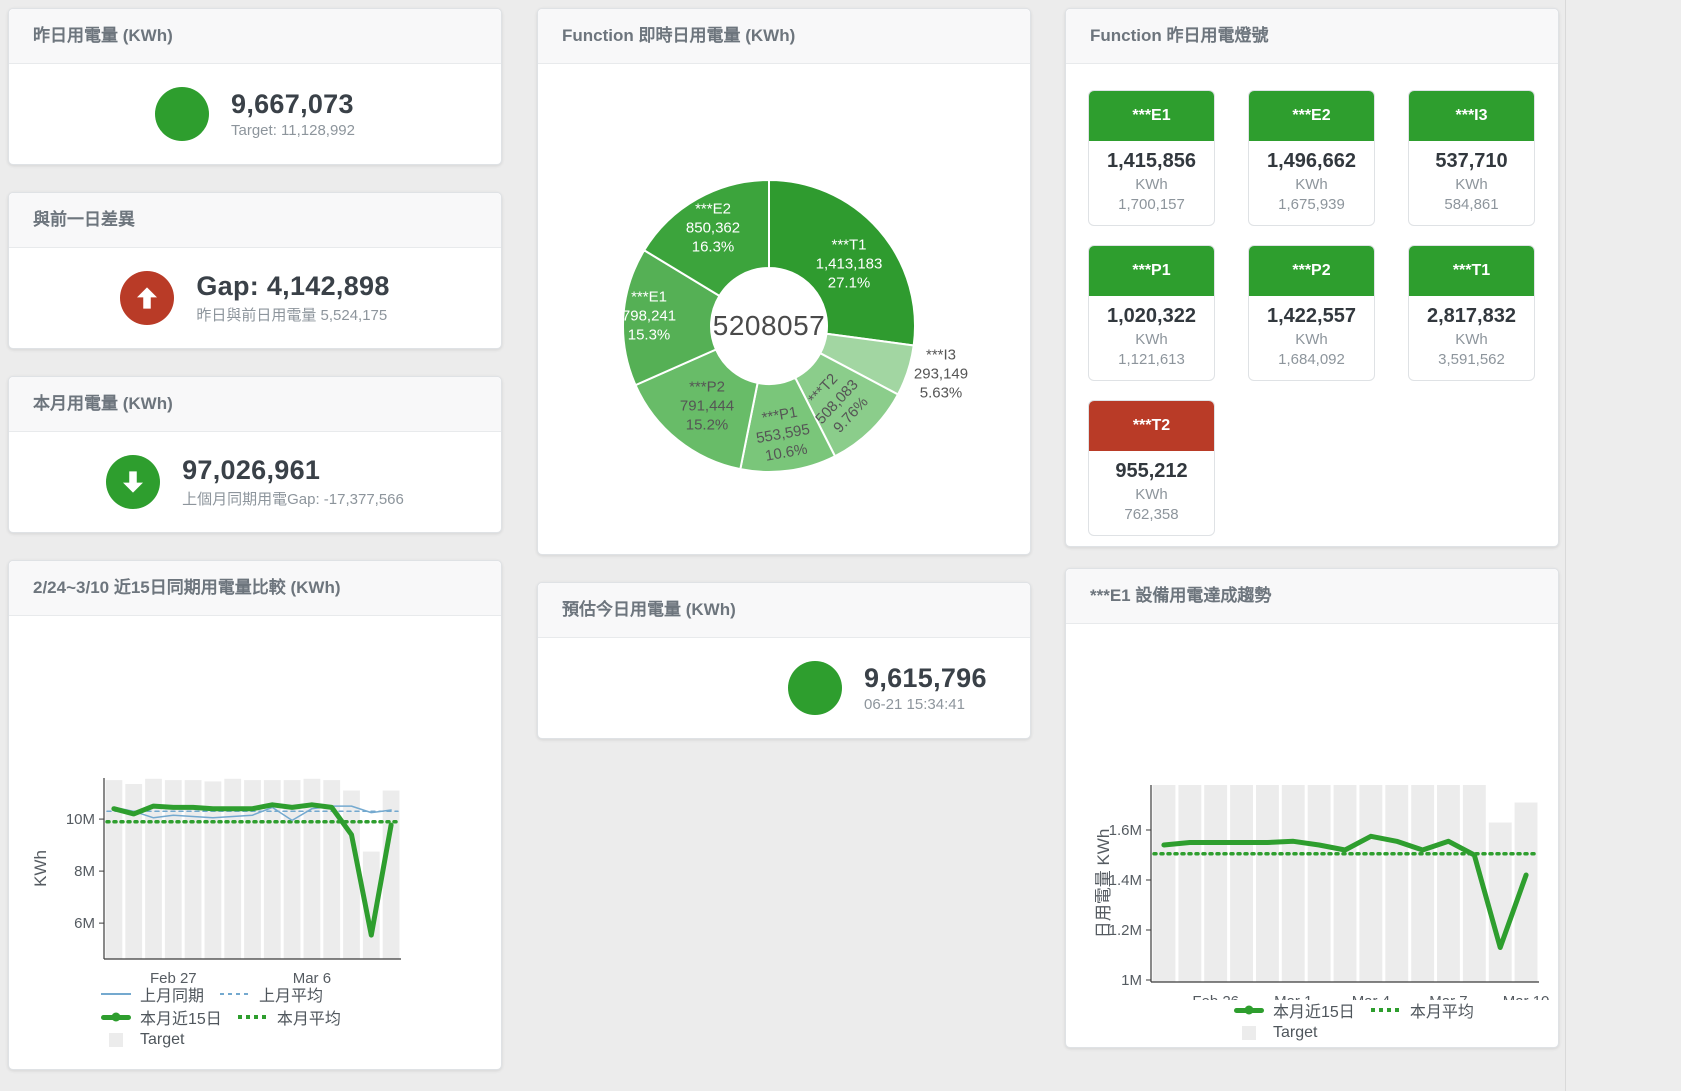  What do you see at coordinates (1311, 313) in the screenshot?
I see `light-tile-P2: ***P2 1,422,557 KWh 1,684,092` at bounding box center [1311, 313].